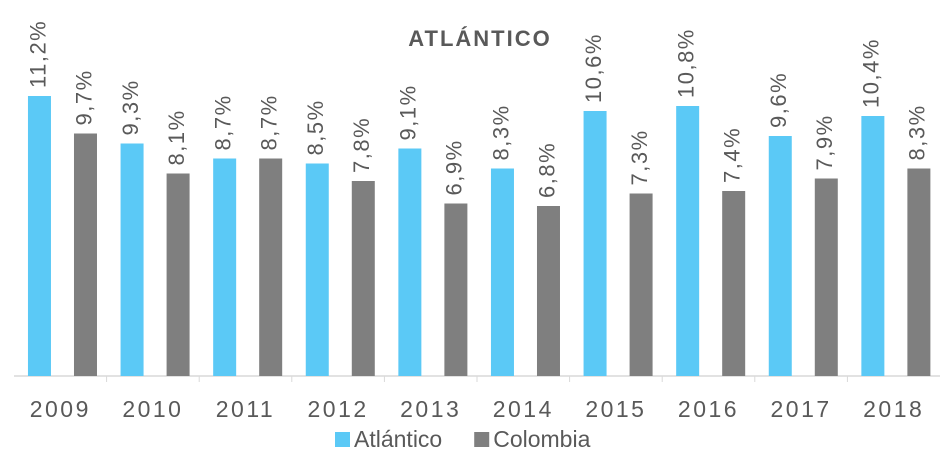 Image resolution: width=940 pixels, height=459 pixels. I want to click on data-label: 10,6%, so click(593, 68).